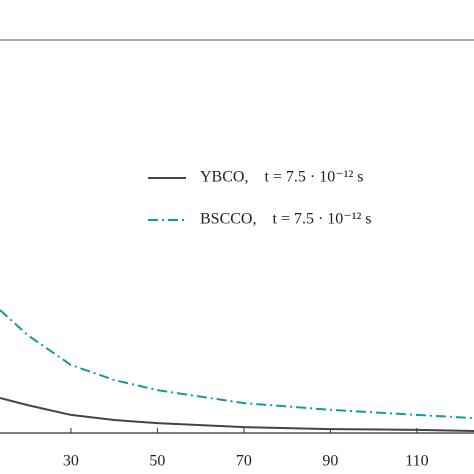 This screenshot has height=474, width=474. What do you see at coordinates (330, 461) in the screenshot?
I see `x-tick-label: 90` at bounding box center [330, 461].